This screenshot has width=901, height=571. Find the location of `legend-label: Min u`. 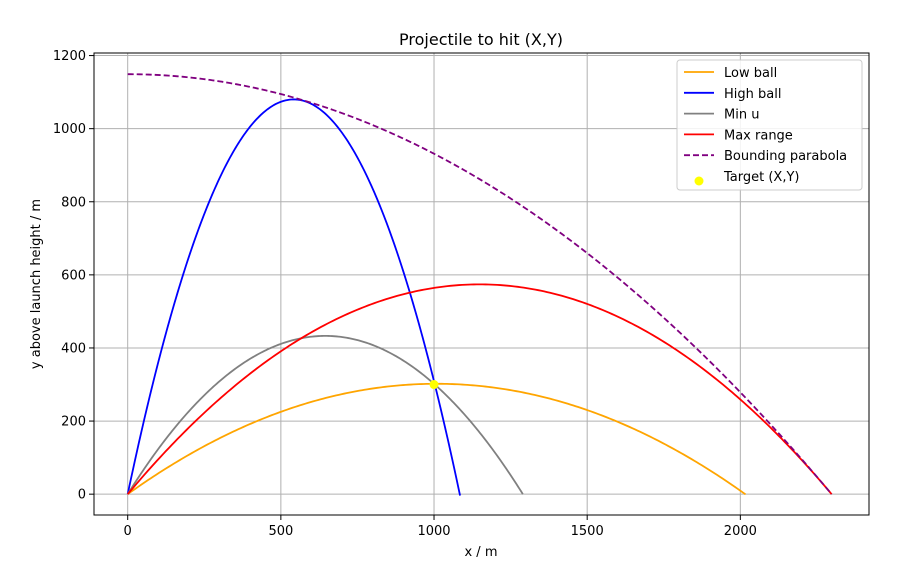

legend-label: Min u is located at coordinates (741, 115).